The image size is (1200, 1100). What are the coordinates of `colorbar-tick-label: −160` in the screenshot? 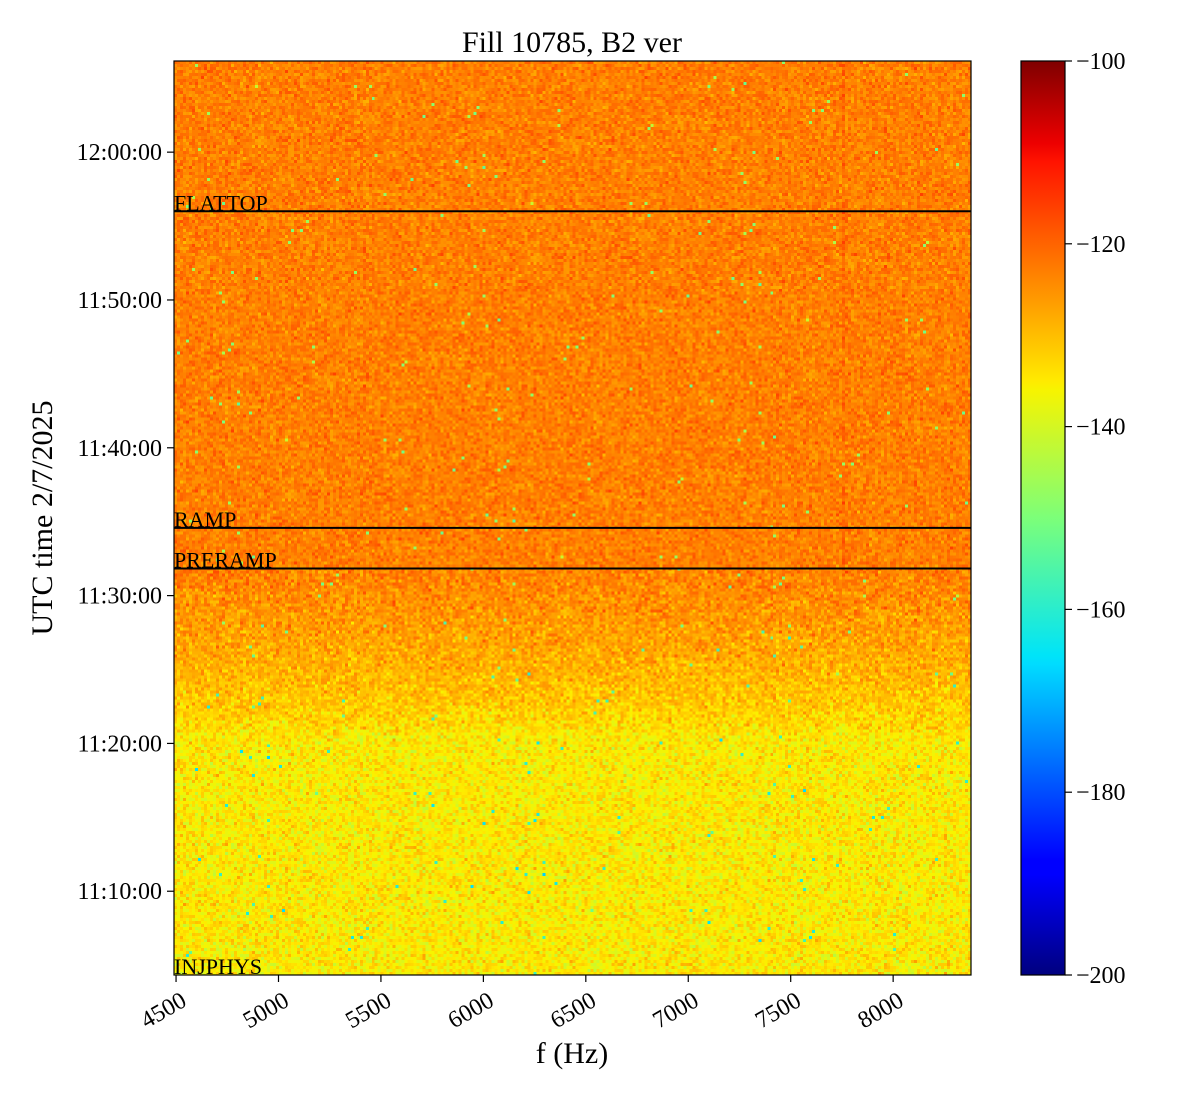 It's located at (1101, 610).